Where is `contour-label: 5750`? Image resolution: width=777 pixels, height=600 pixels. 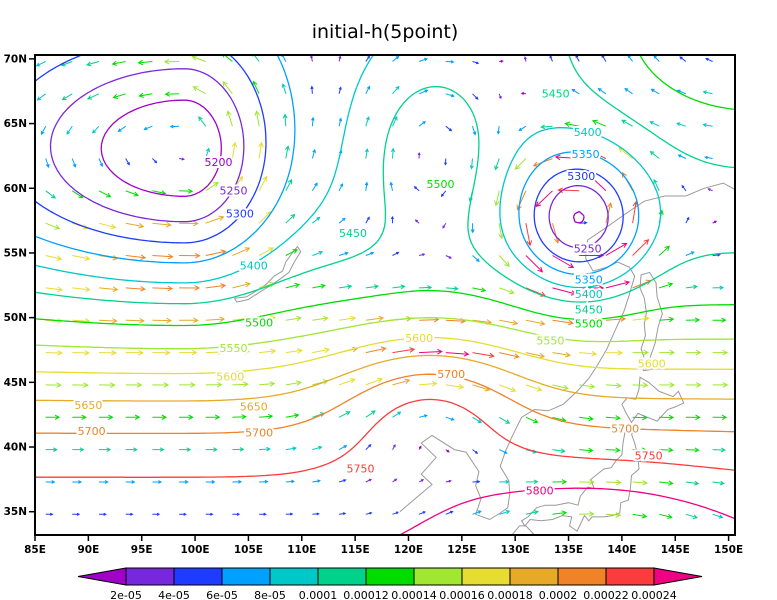 contour-label: 5750 is located at coordinates (361, 469).